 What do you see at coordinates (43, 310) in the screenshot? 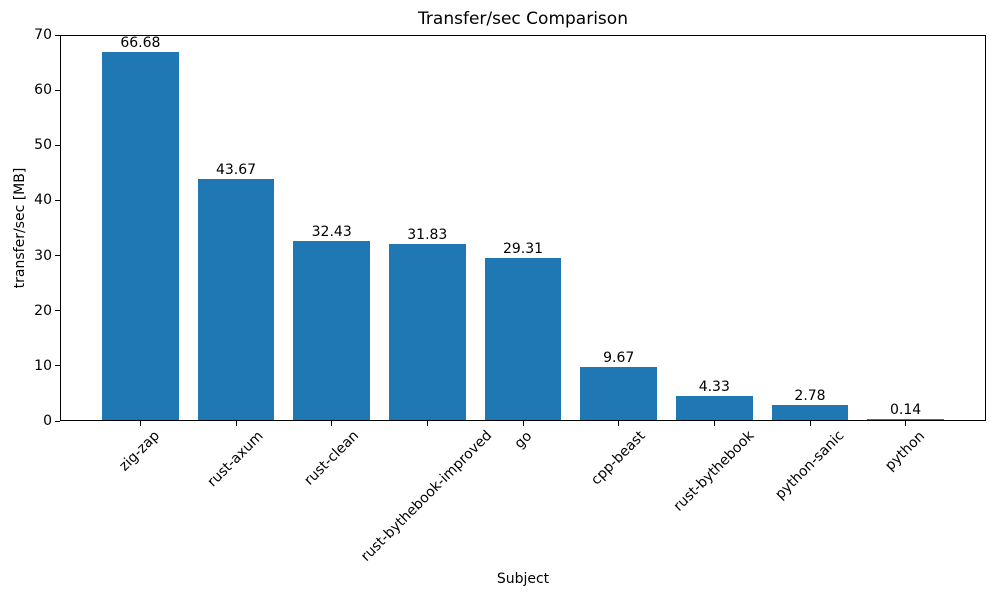
I see `y-tick-label: 20` at bounding box center [43, 310].